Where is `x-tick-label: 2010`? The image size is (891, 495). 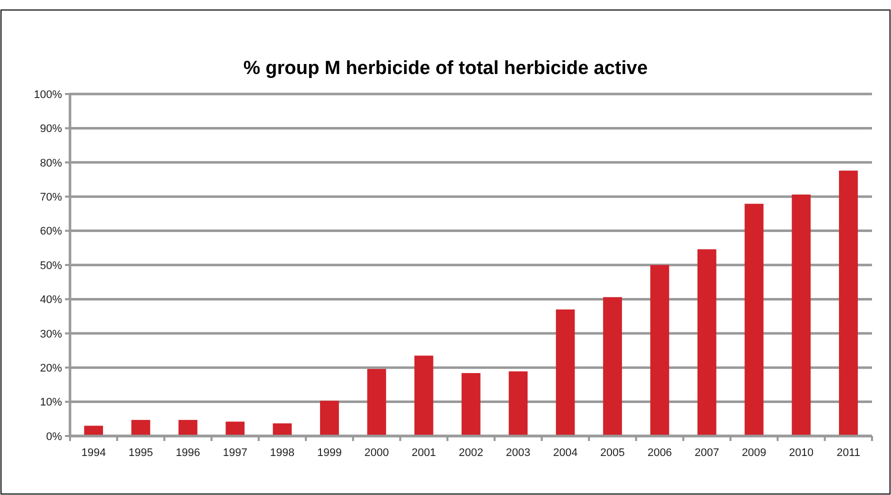 x-tick-label: 2010 is located at coordinates (801, 453).